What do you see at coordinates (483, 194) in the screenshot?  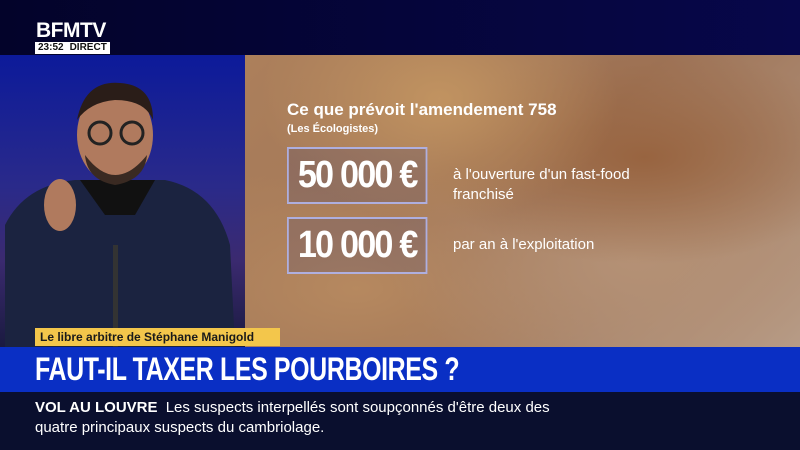 I see `description-line: franchisé` at bounding box center [483, 194].